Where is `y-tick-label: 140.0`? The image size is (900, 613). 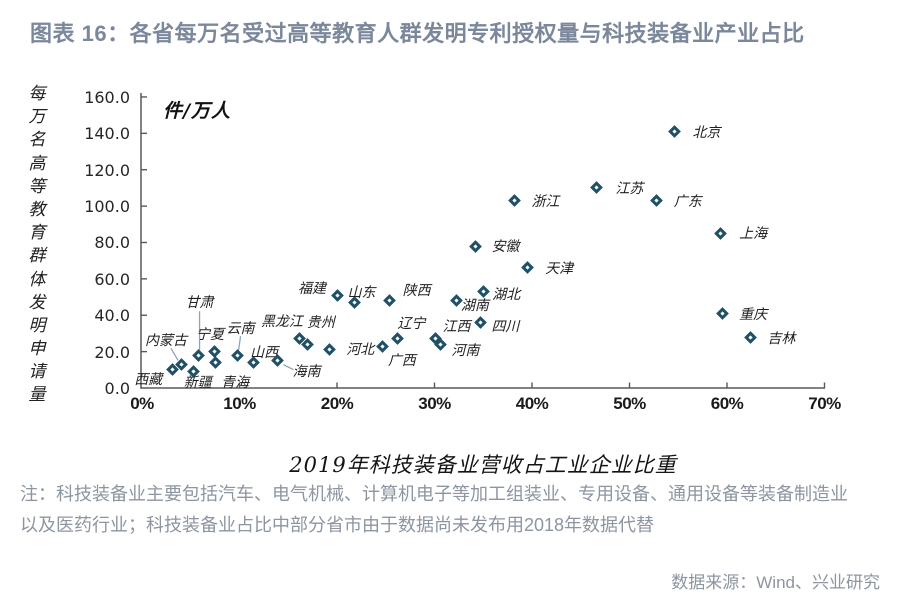 y-tick-label: 140.0 is located at coordinates (107, 134).